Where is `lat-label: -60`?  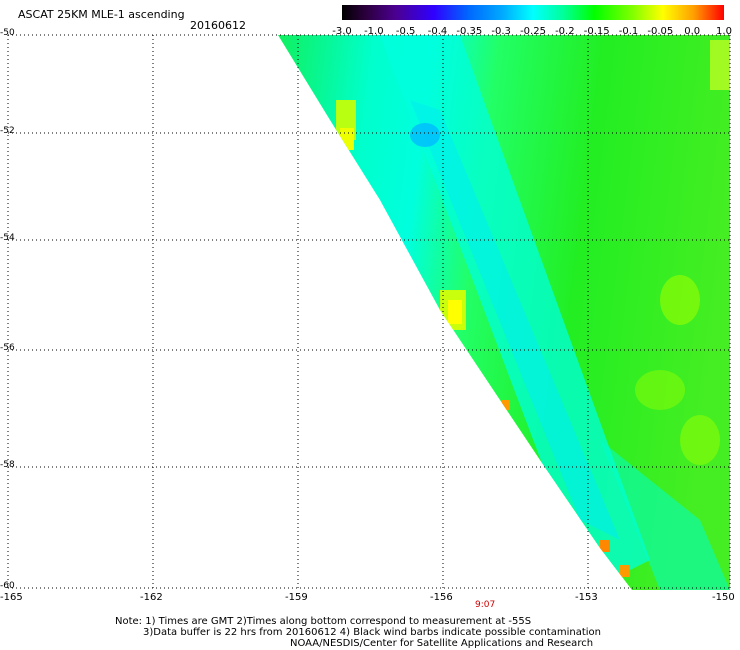 lat-label: -60 is located at coordinates (7, 586).